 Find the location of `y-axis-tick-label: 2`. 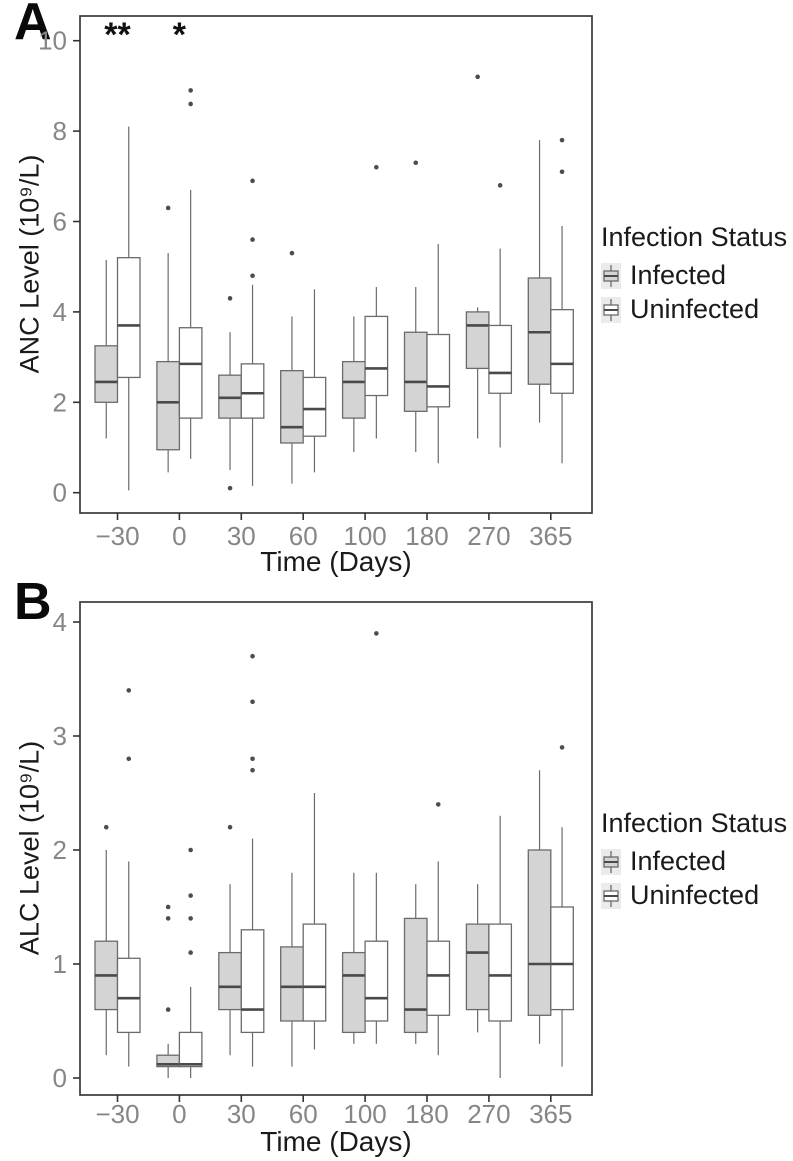

y-axis-tick-label: 2 is located at coordinates (60, 402).